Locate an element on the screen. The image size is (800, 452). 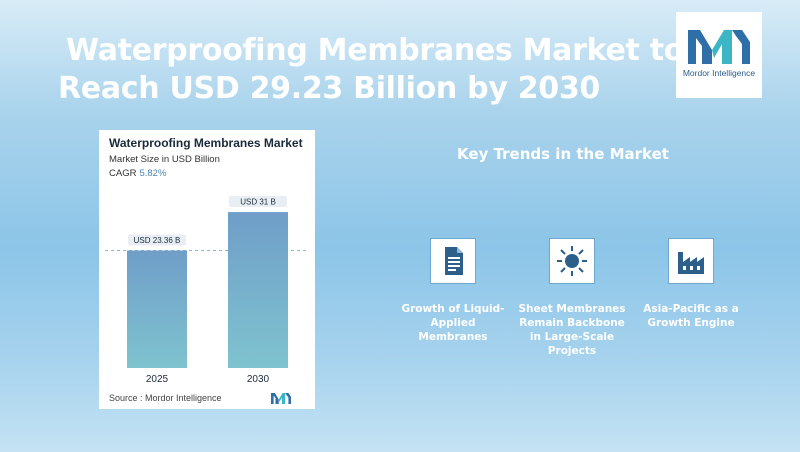
logo-text: Mordor Intelligence is located at coordinates (719, 73).